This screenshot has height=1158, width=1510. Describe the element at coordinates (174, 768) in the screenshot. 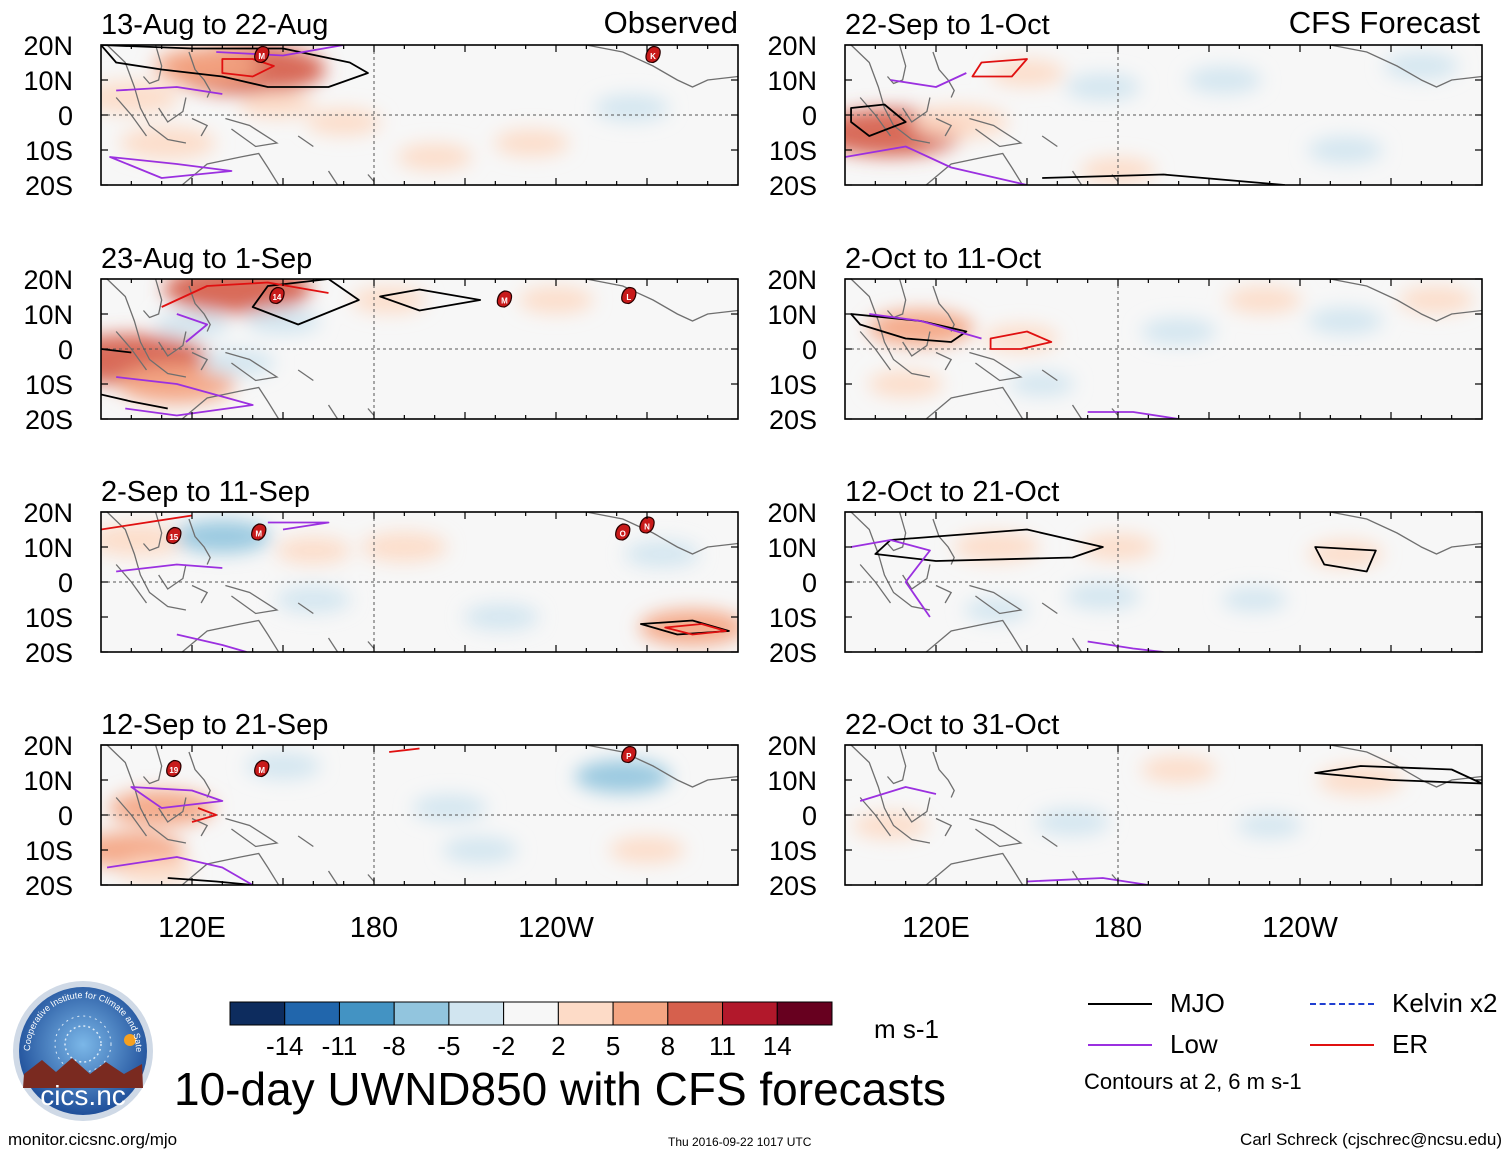

I see `storm-marker: 19` at that location.